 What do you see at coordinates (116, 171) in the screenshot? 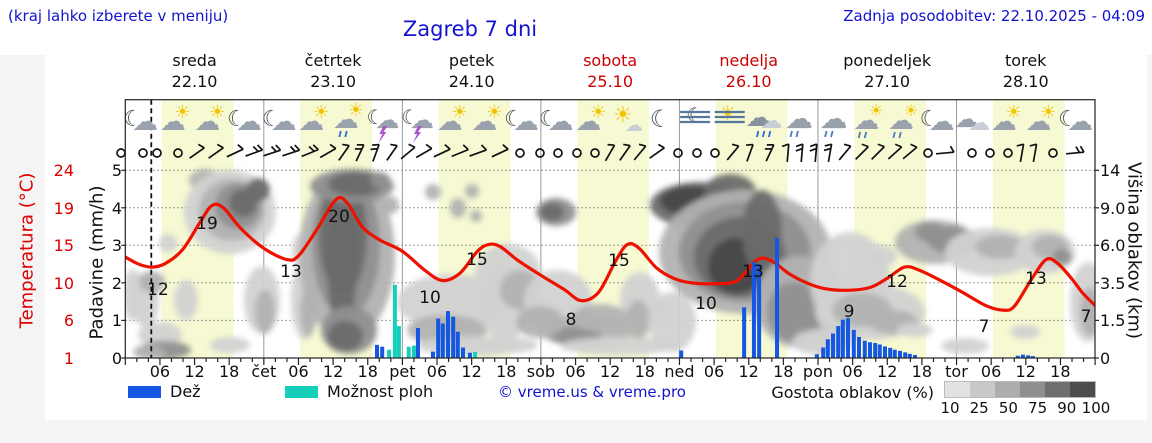
I see `precip-axis-tick: 5` at bounding box center [116, 171].